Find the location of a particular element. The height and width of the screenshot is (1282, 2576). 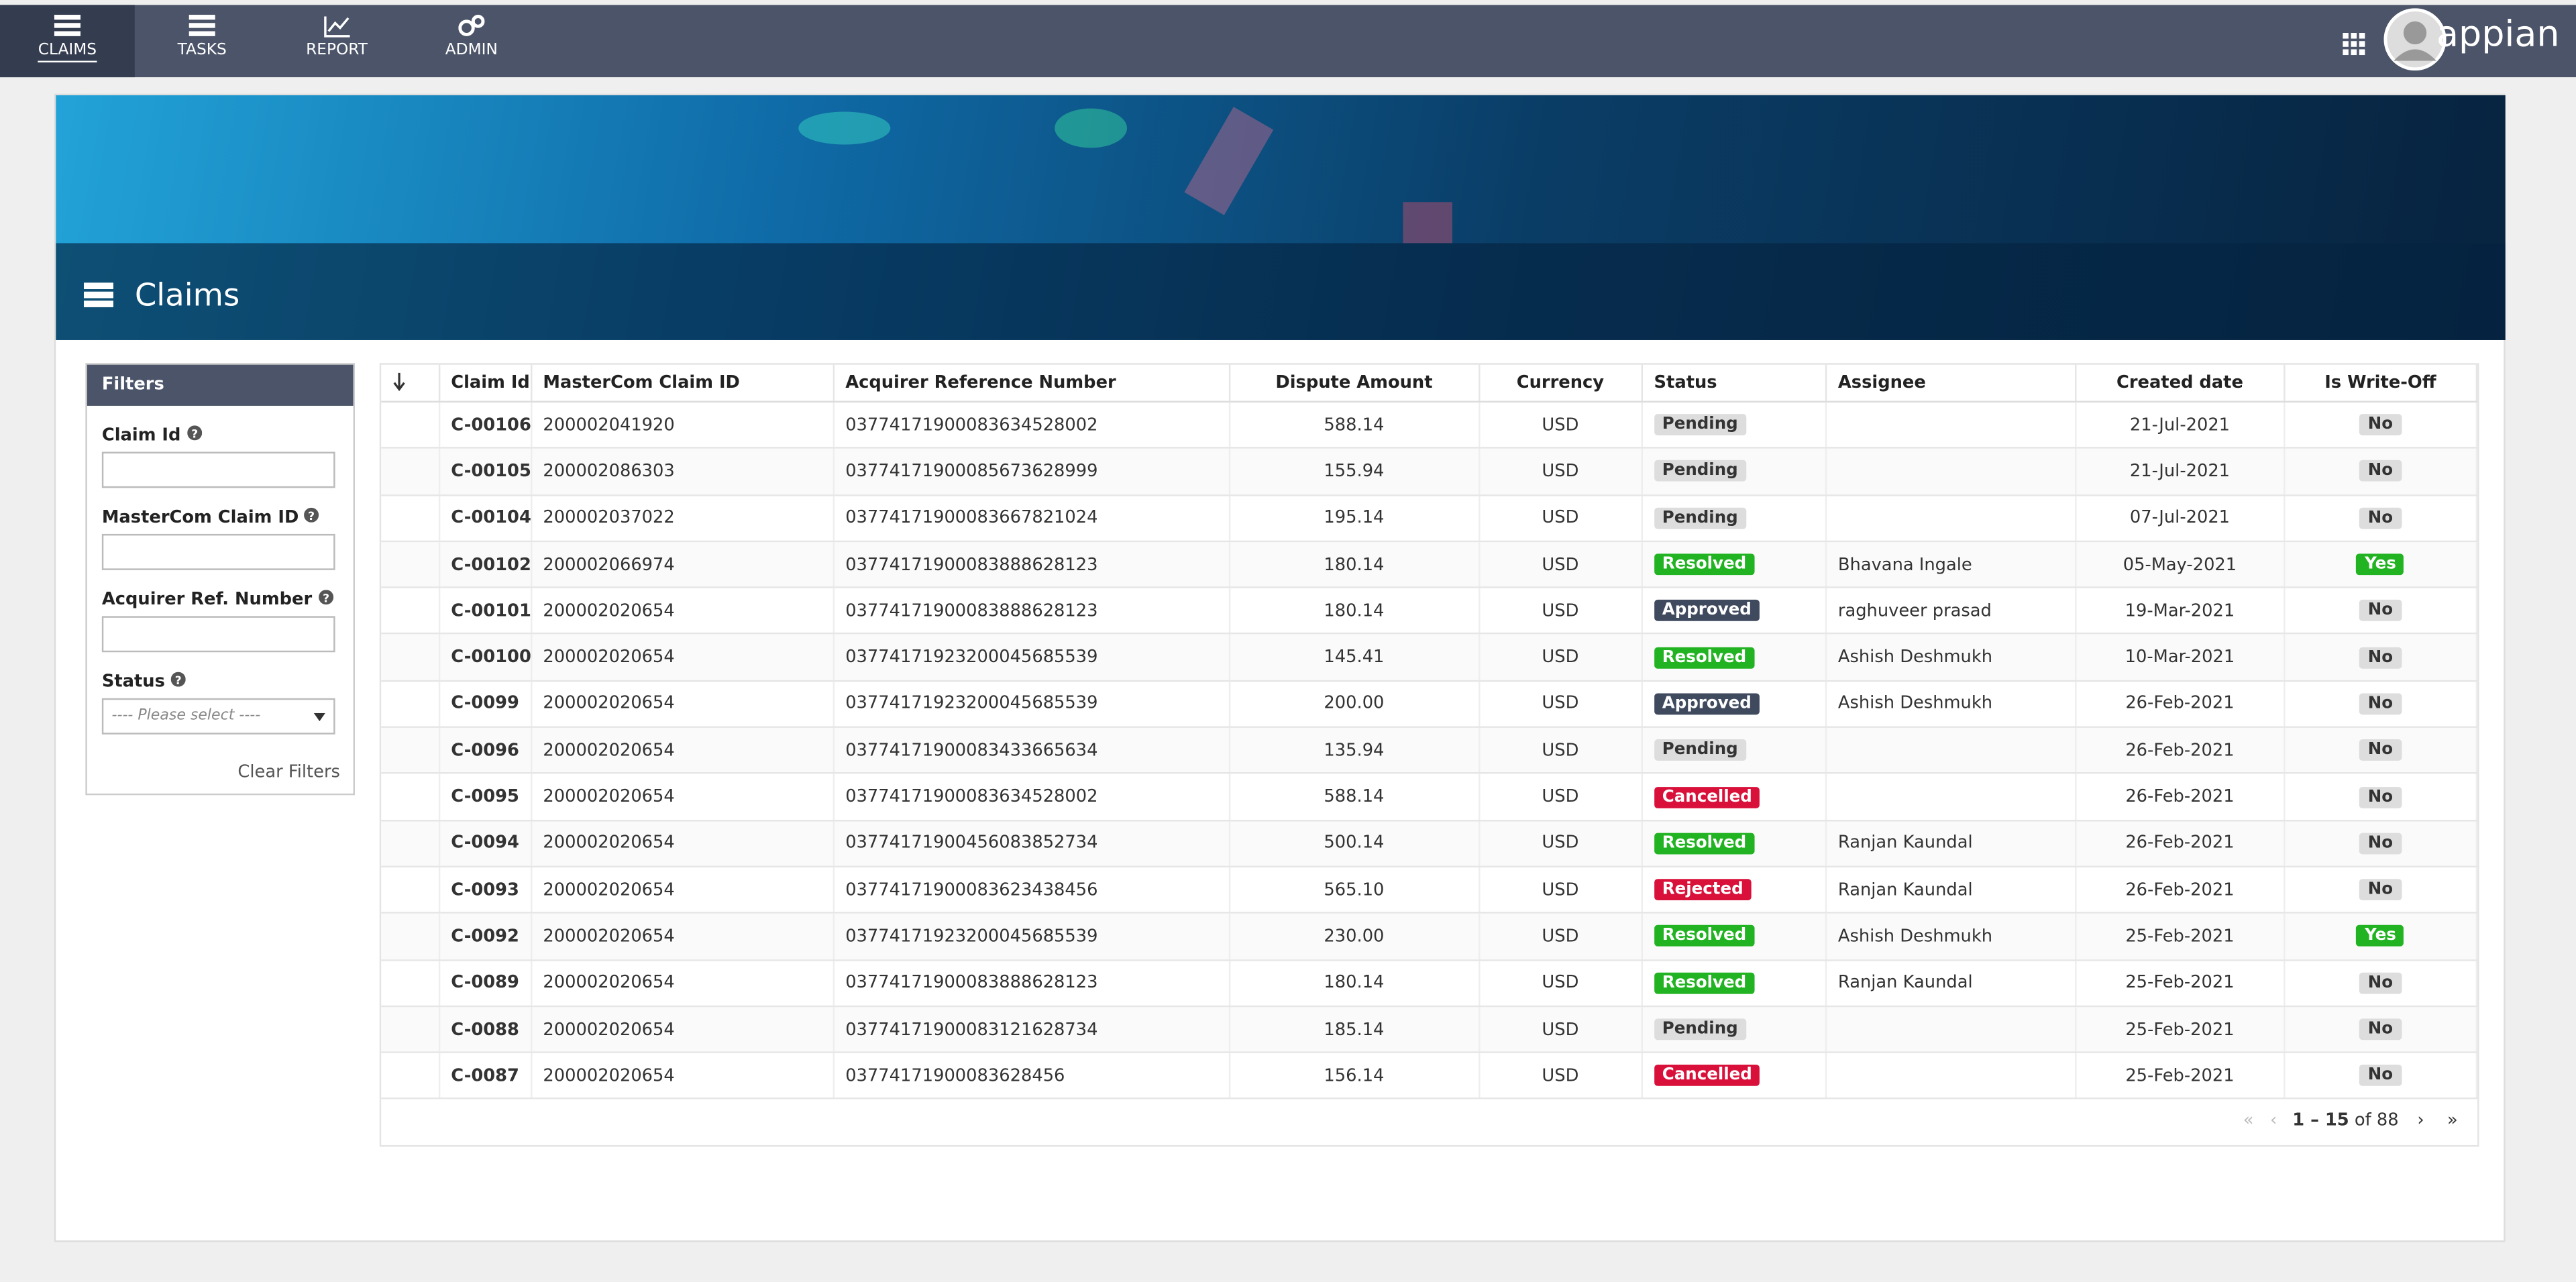

cell: C-0089 is located at coordinates (485, 983).